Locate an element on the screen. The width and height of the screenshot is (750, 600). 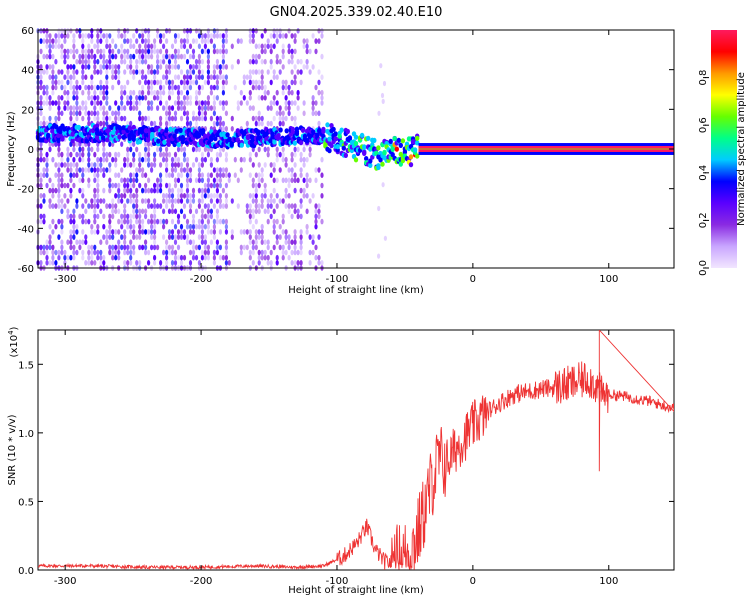
snr-y-tick-label: 1.5 is located at coordinates (26, 365).